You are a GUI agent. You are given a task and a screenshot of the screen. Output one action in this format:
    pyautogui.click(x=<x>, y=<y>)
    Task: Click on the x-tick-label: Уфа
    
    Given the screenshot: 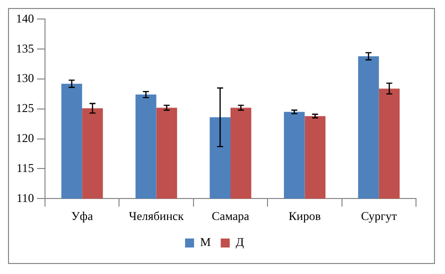 What is the action you would take?
    pyautogui.click(x=82, y=215)
    